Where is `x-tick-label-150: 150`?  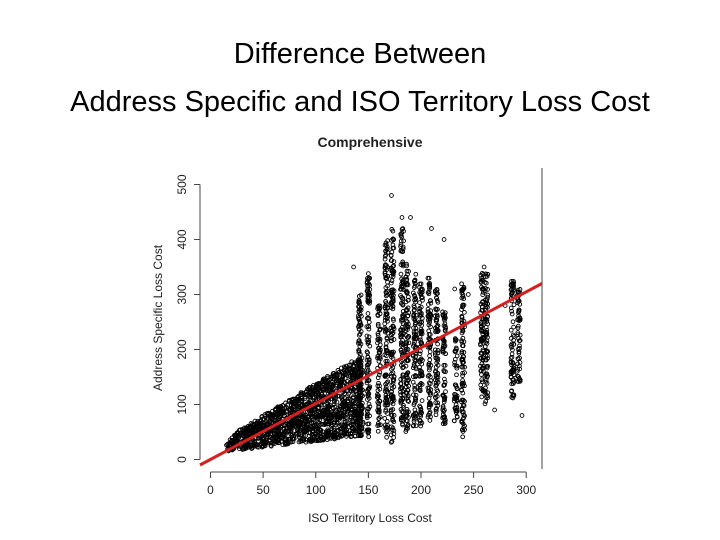
x-tick-label-150: 150 is located at coordinates (368, 490).